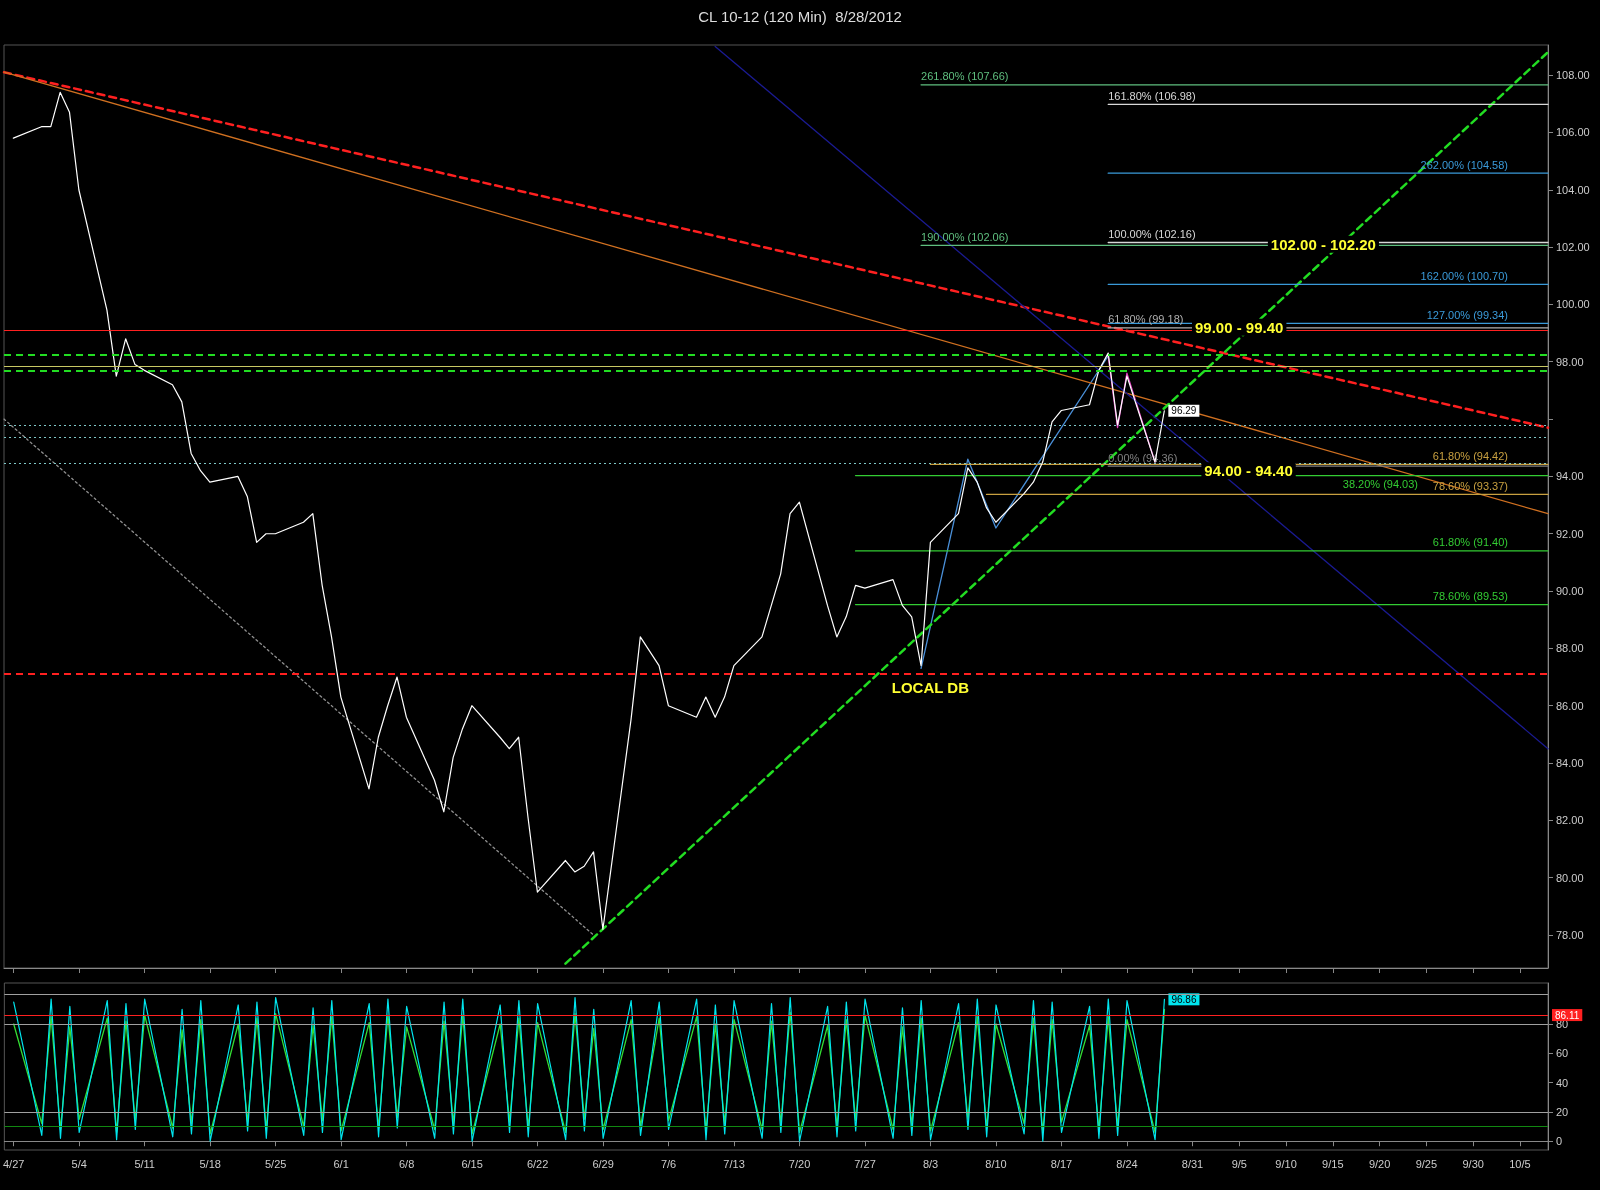 Image resolution: width=1600 pixels, height=1190 pixels. Describe the element at coordinates (1573, 75) in the screenshot. I see `y-tick-label: 108.00` at that location.